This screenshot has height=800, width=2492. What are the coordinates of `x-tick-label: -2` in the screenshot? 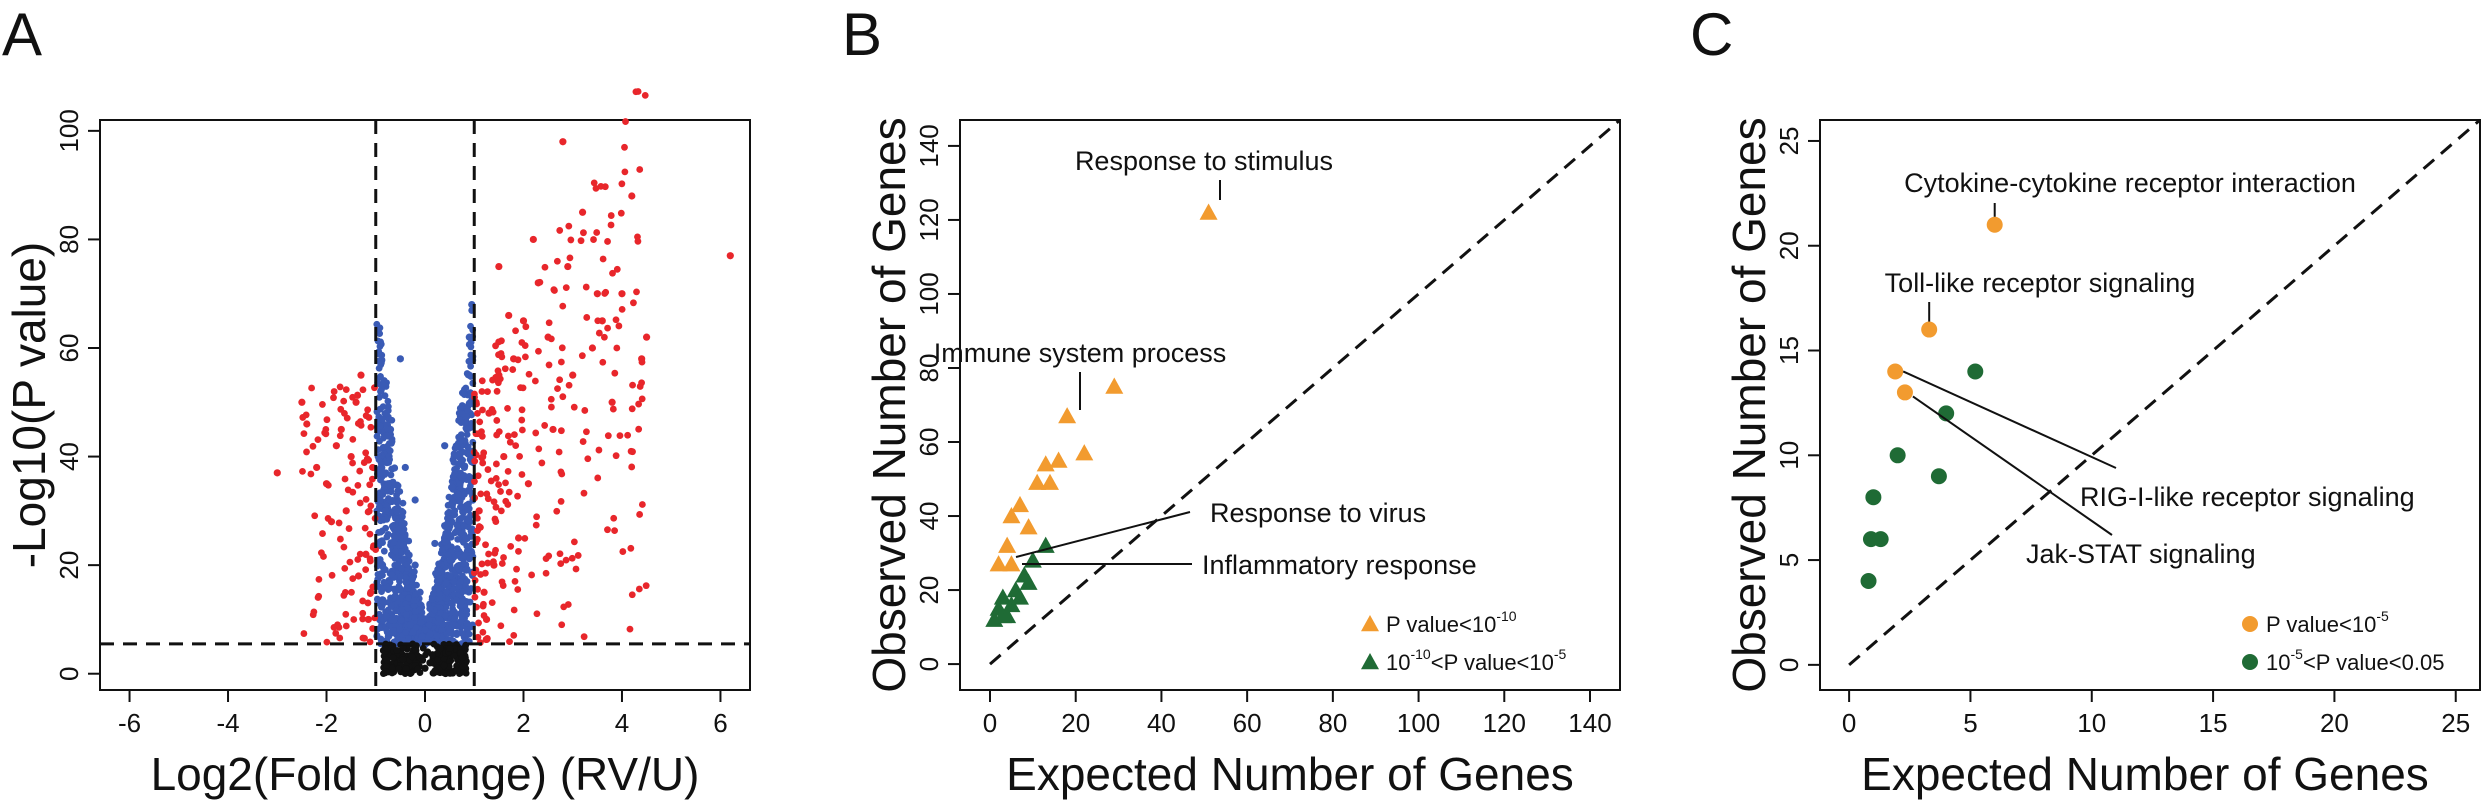 It's located at (326, 723).